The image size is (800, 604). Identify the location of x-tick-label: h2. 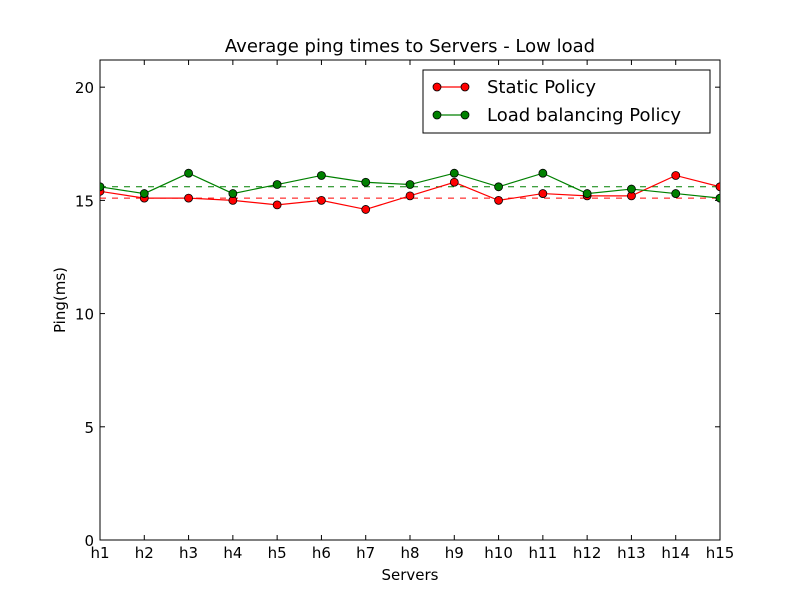
(144, 553).